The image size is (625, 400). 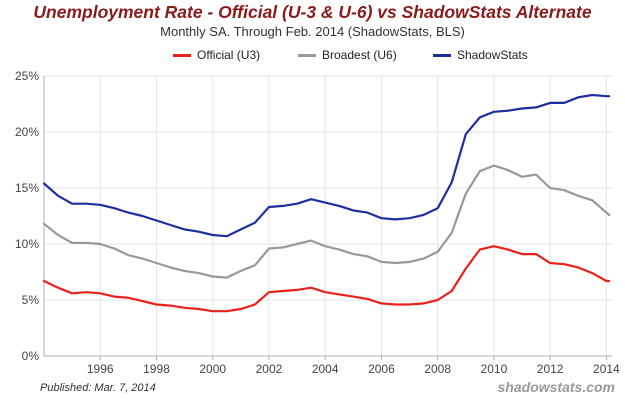 I want to click on x-tick-label-2004: 2004, so click(x=325, y=369).